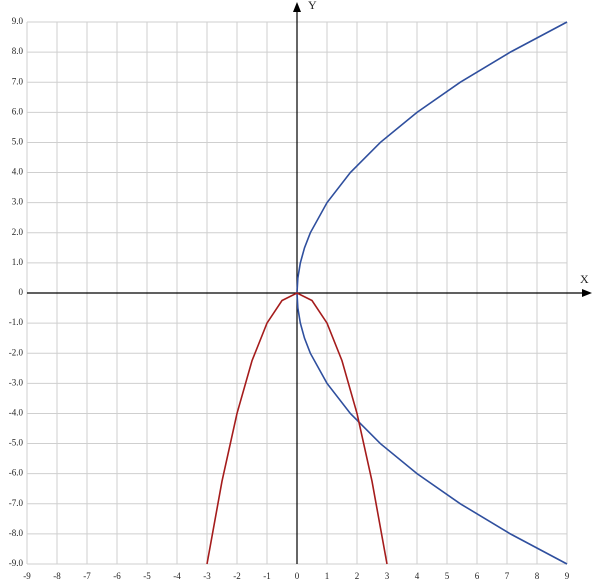 The height and width of the screenshot is (587, 596). What do you see at coordinates (16, 413) in the screenshot?
I see `y-tick-label: -4.0` at bounding box center [16, 413].